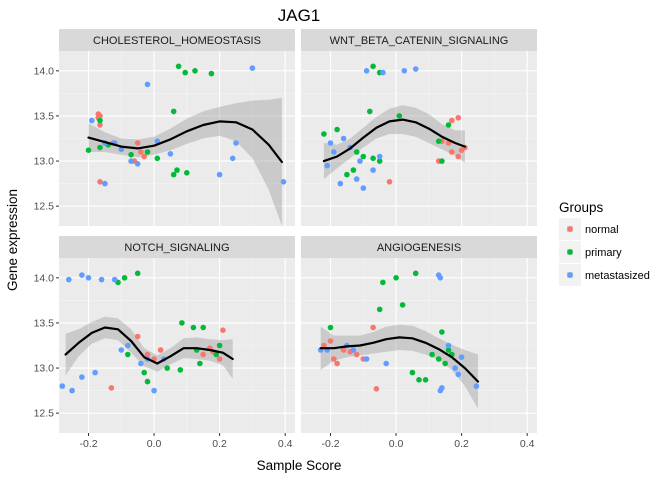 The width and height of the screenshot is (672, 480). I want to click on x-tick-label: 0.4, so click(285, 444).